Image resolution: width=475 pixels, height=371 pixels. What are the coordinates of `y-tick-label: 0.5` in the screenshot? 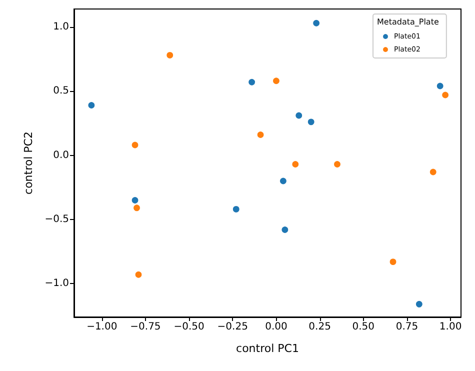 It's located at (61, 91).